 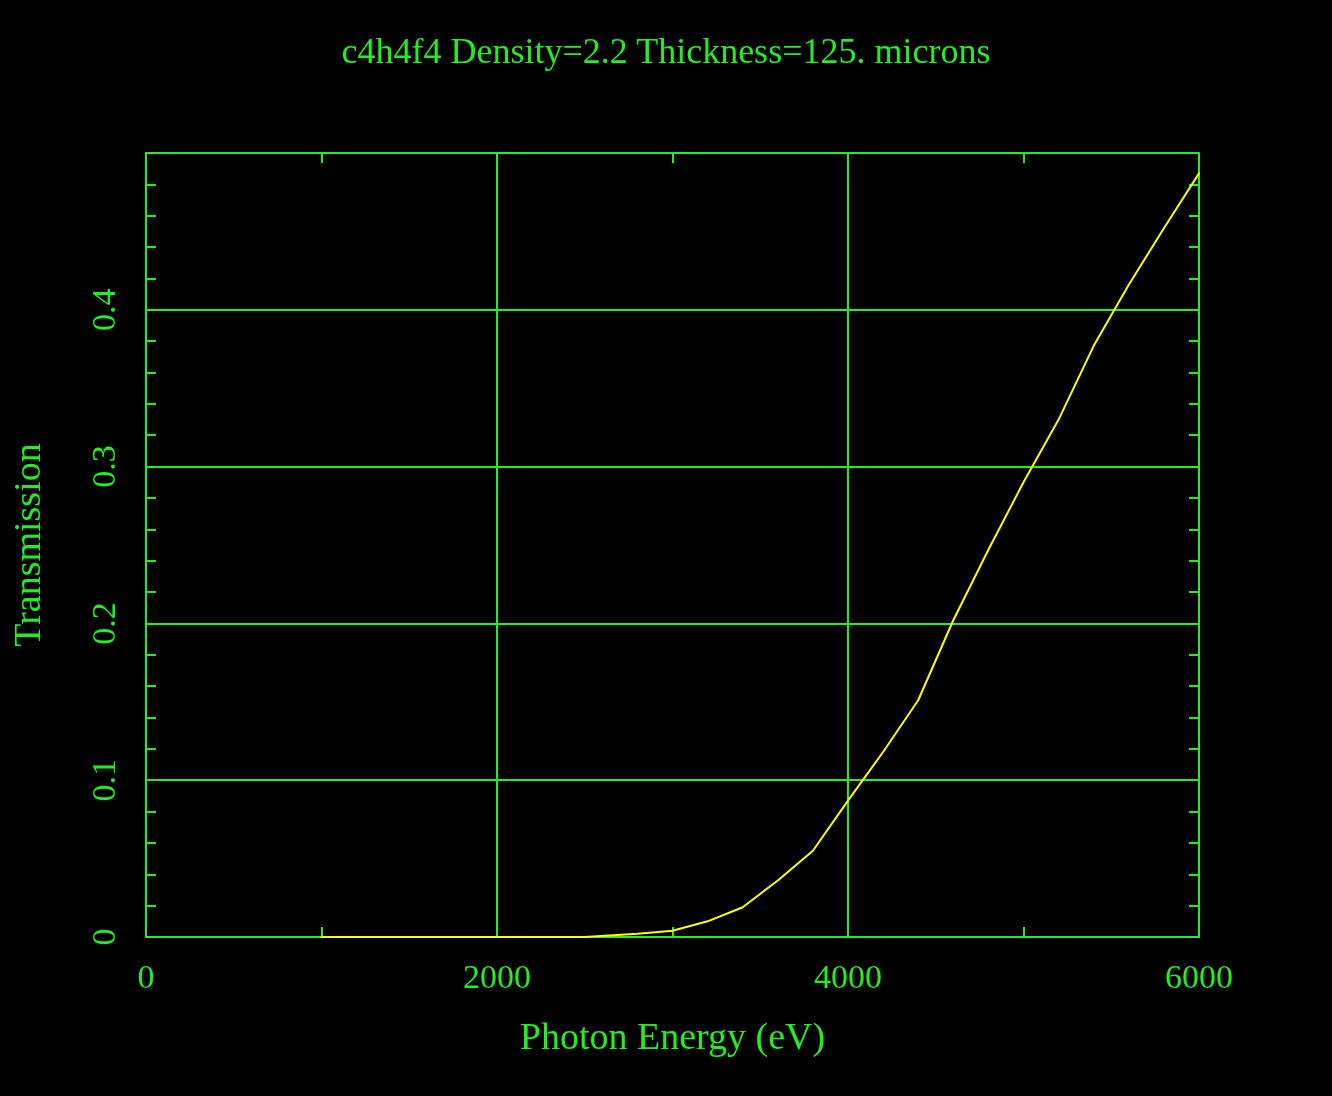 What do you see at coordinates (103, 466) in the screenshot?
I see `y-tick-label: 0.3` at bounding box center [103, 466].